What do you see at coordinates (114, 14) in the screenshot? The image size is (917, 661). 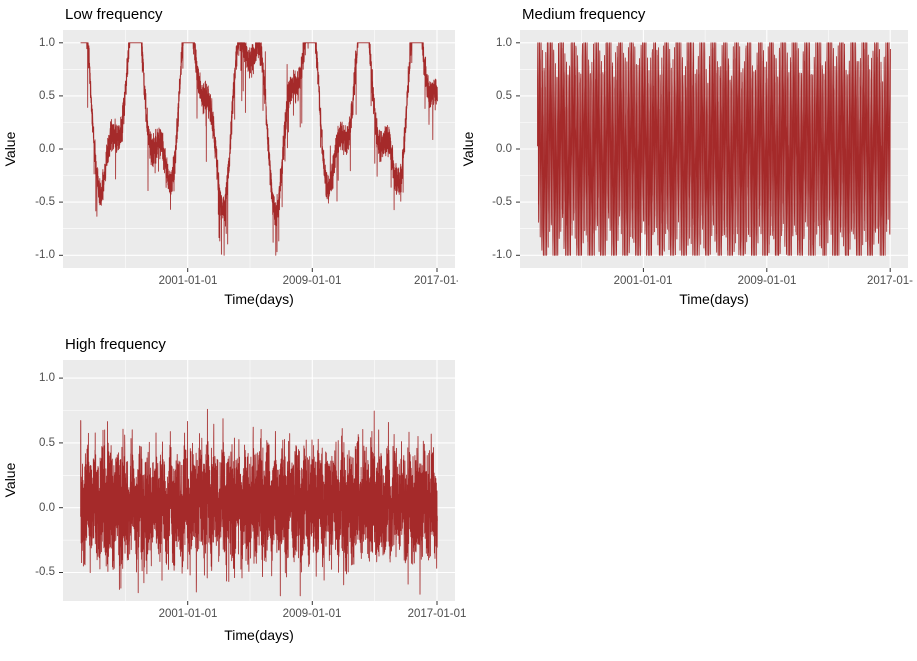 I see `chart-title: Low frequency` at bounding box center [114, 14].